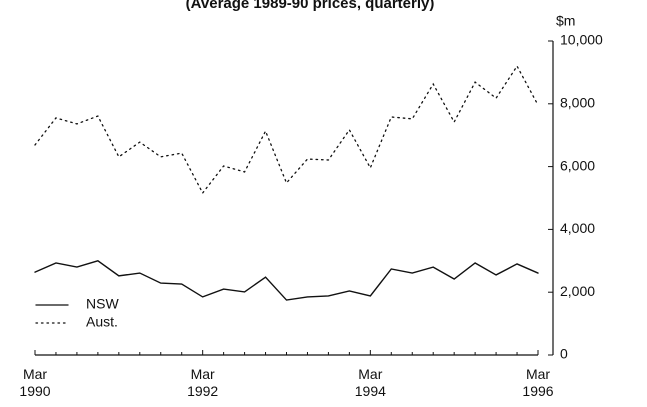  Describe the element at coordinates (202, 391) in the screenshot. I see `x-tick-label-line: 1992` at that location.